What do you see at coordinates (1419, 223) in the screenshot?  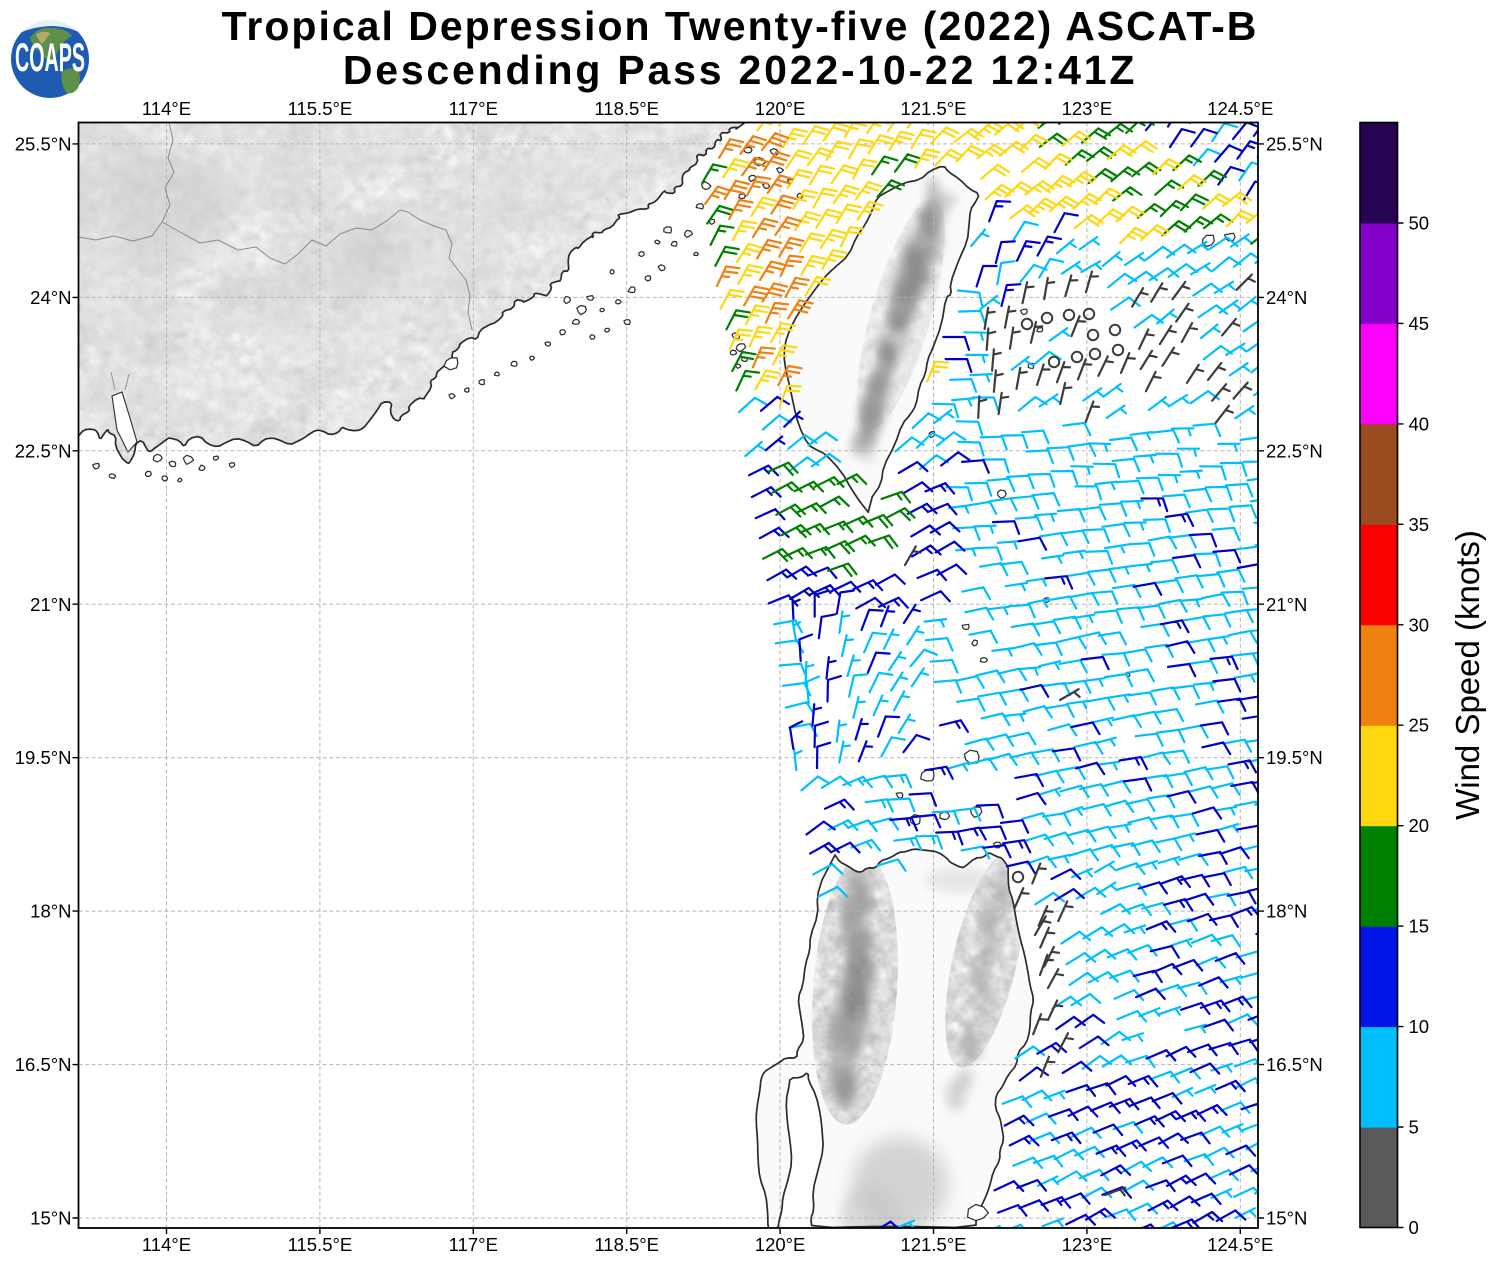 I see `svg-text: 50` at bounding box center [1419, 223].